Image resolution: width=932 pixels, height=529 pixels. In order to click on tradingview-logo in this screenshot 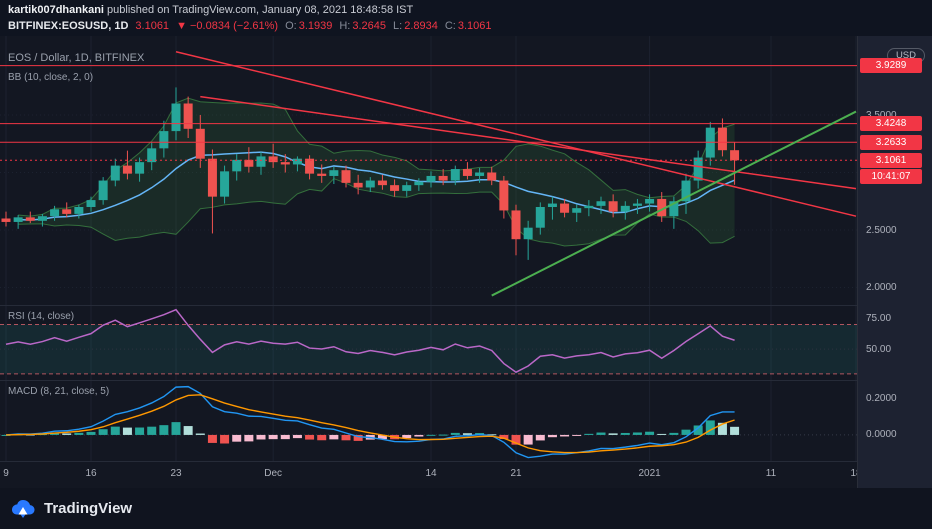, I will do `click(23, 509)`.